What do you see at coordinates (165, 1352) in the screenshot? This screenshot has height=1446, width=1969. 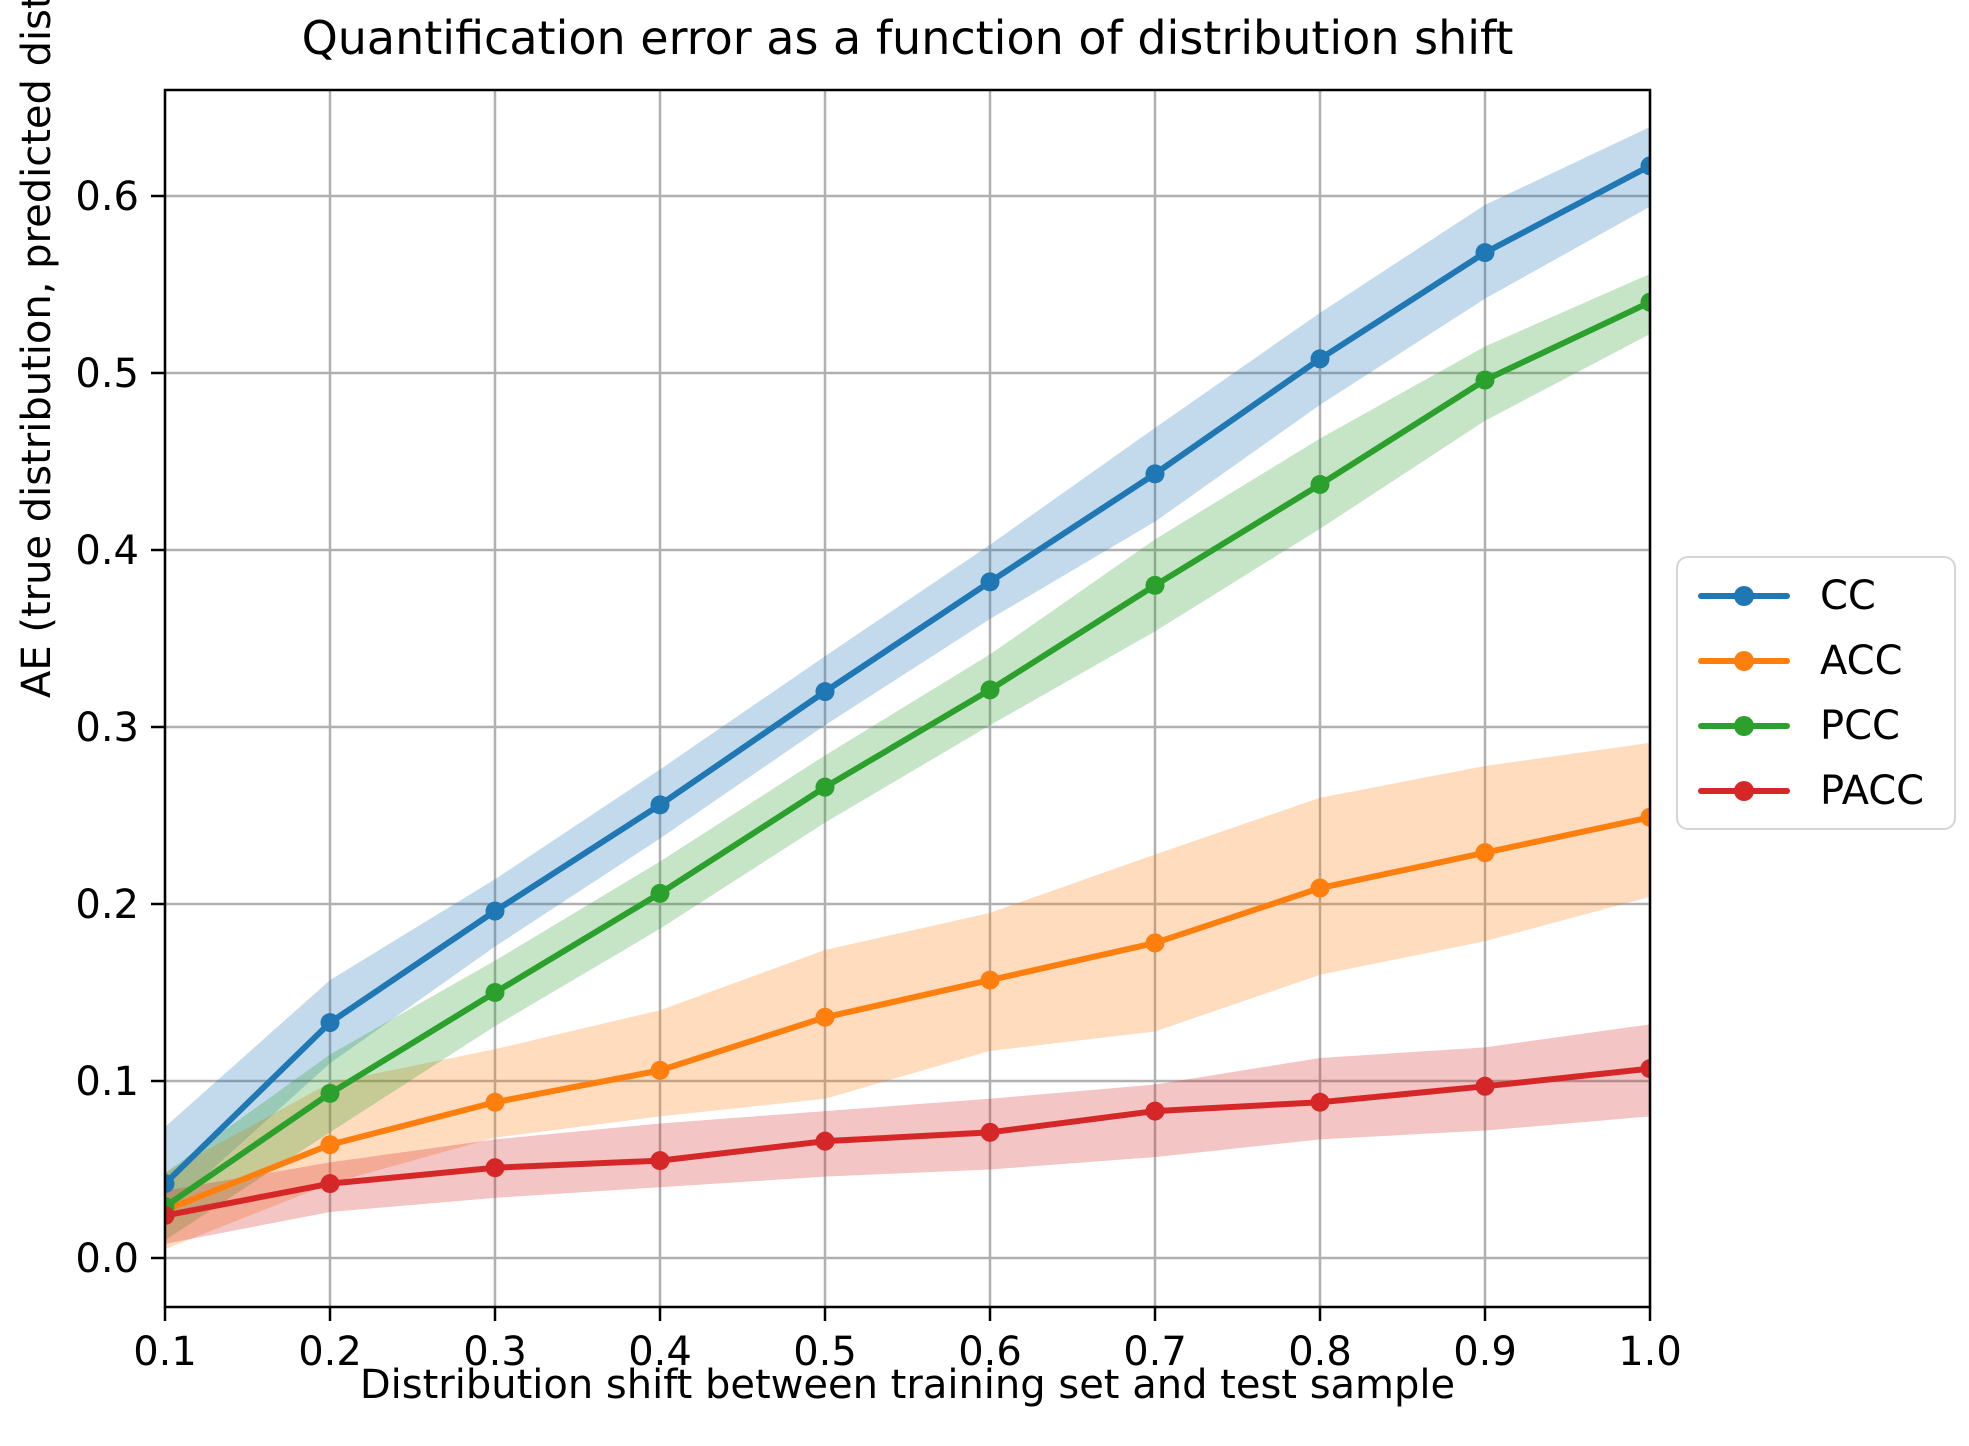 I see `x-tick-label: 0.1` at bounding box center [165, 1352].